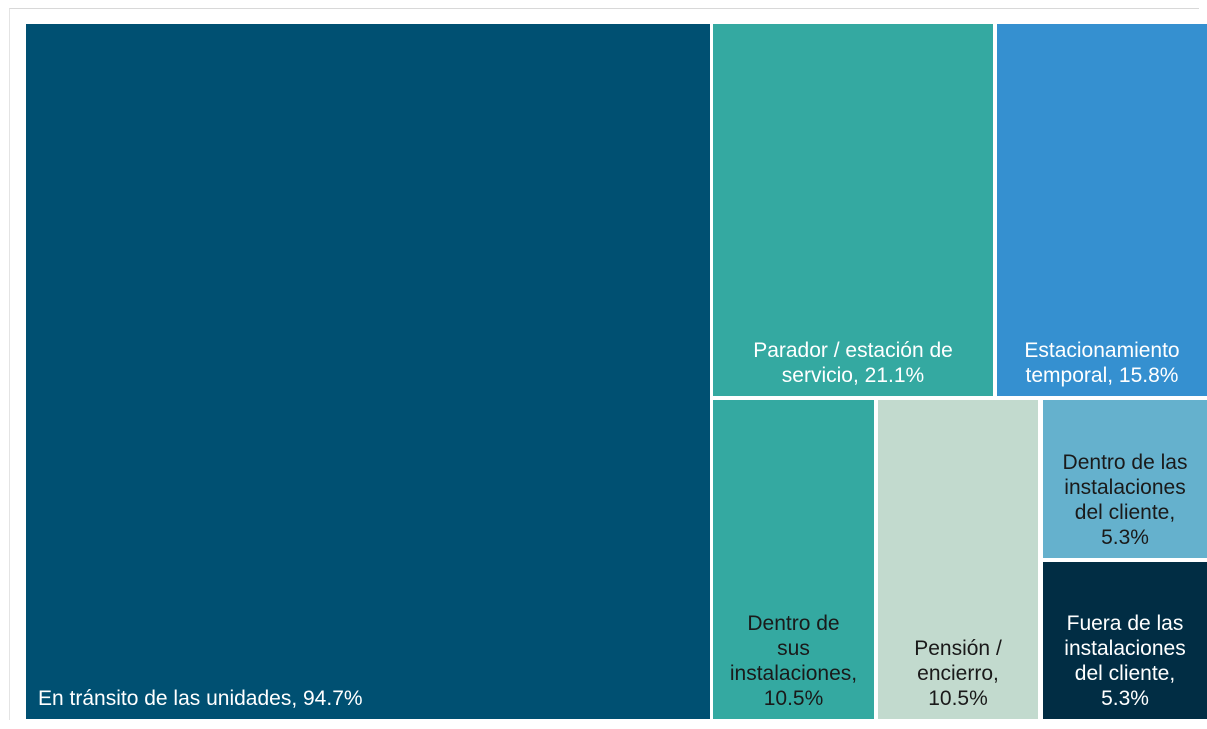  I want to click on treemap-label-en-transito-de-las-unidades: En tránsito de las unidades, 94.7%, so click(200, 698).